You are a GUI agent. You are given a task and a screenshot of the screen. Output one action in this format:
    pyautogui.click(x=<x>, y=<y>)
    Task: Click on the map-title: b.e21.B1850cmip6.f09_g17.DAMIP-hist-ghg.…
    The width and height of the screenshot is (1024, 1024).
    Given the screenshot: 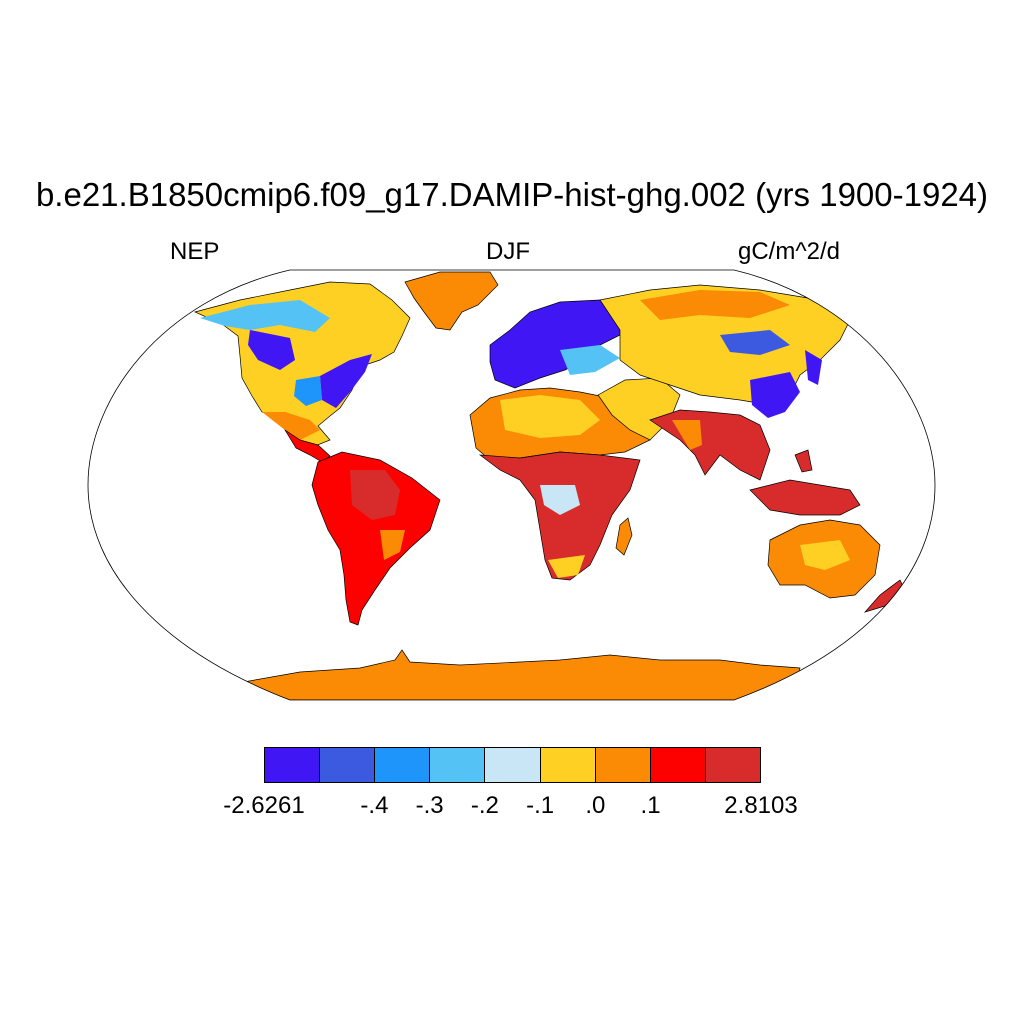 What is the action you would take?
    pyautogui.click(x=512, y=194)
    